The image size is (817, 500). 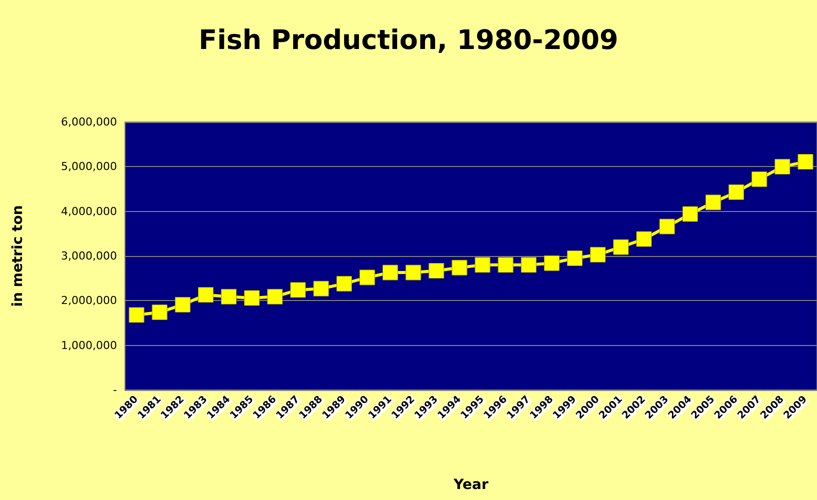 I want to click on y-tick-label: -, so click(x=115, y=390).